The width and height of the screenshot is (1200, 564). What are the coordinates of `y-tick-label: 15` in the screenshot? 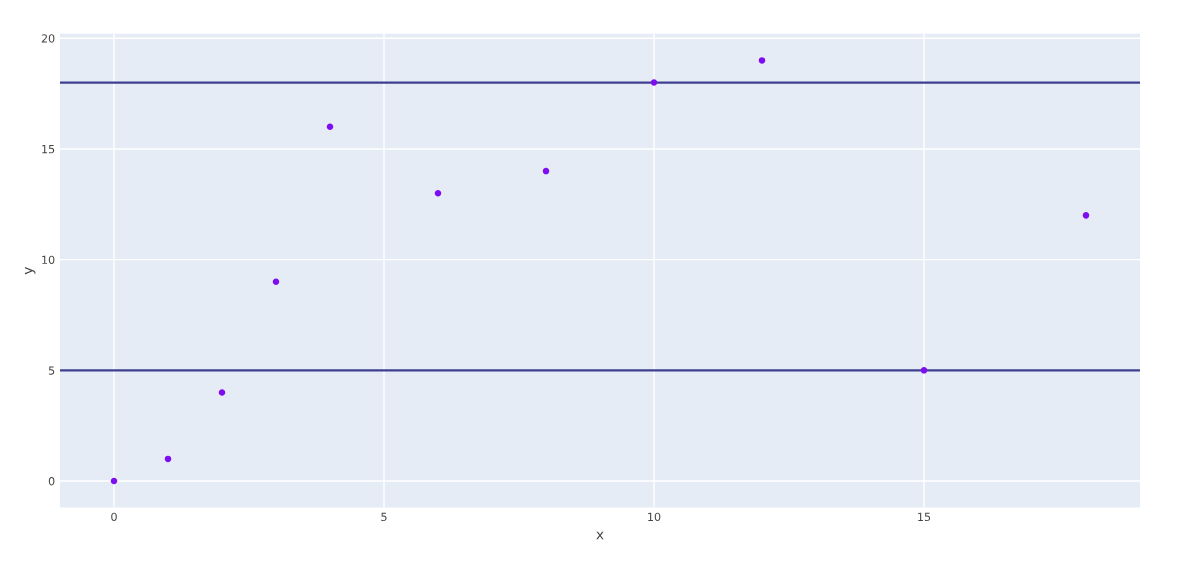 It's located at (48, 149).